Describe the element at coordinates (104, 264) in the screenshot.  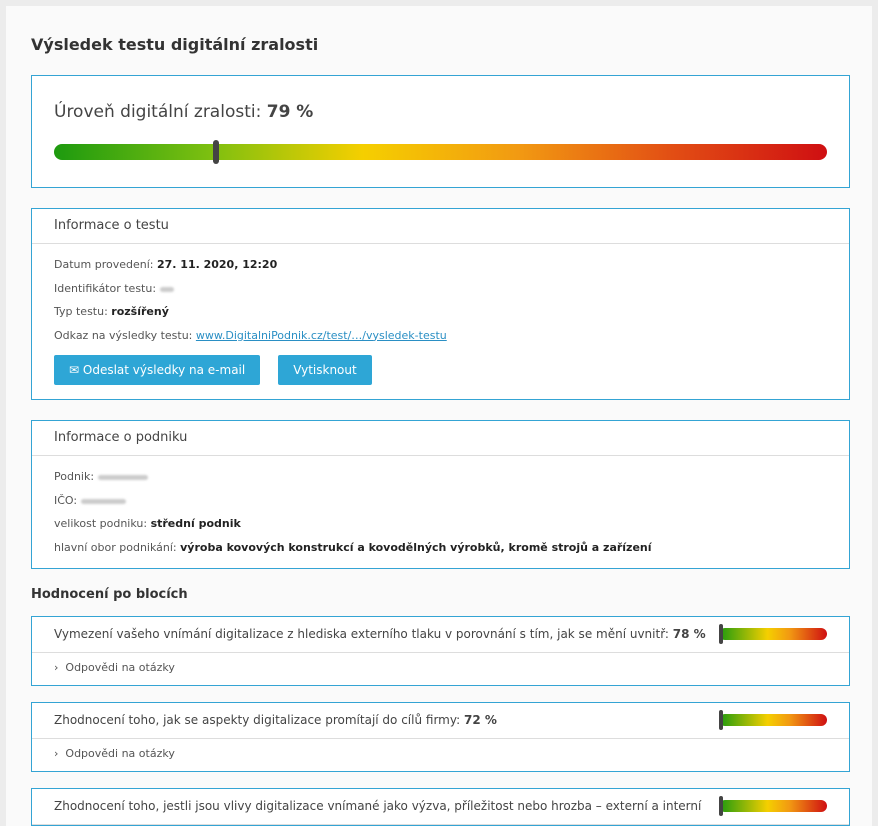
I see `date-label: Datum provedení:` at that location.